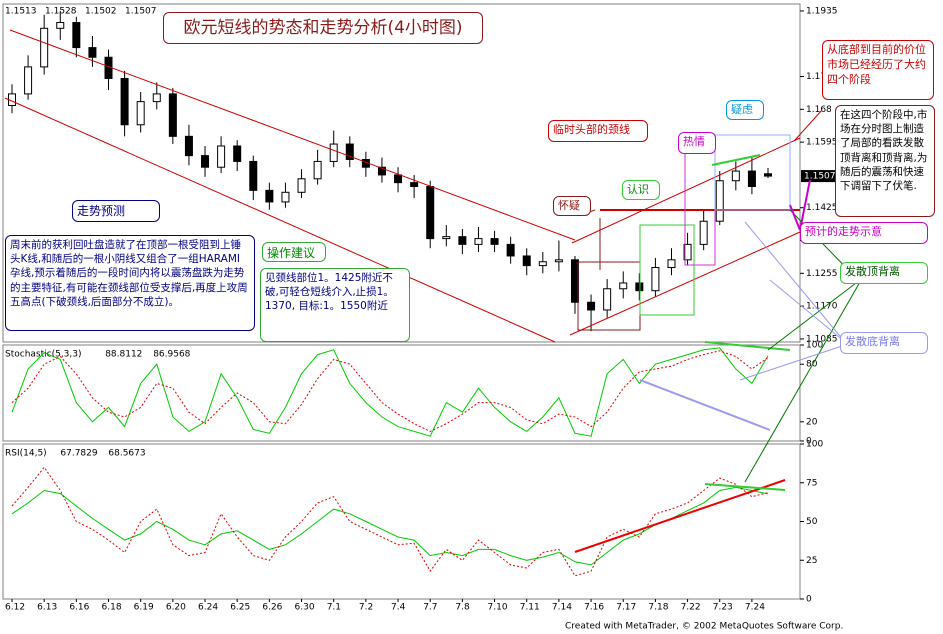 The image size is (943, 634). I want to click on ohlc-header: 1.1502, so click(101, 12).